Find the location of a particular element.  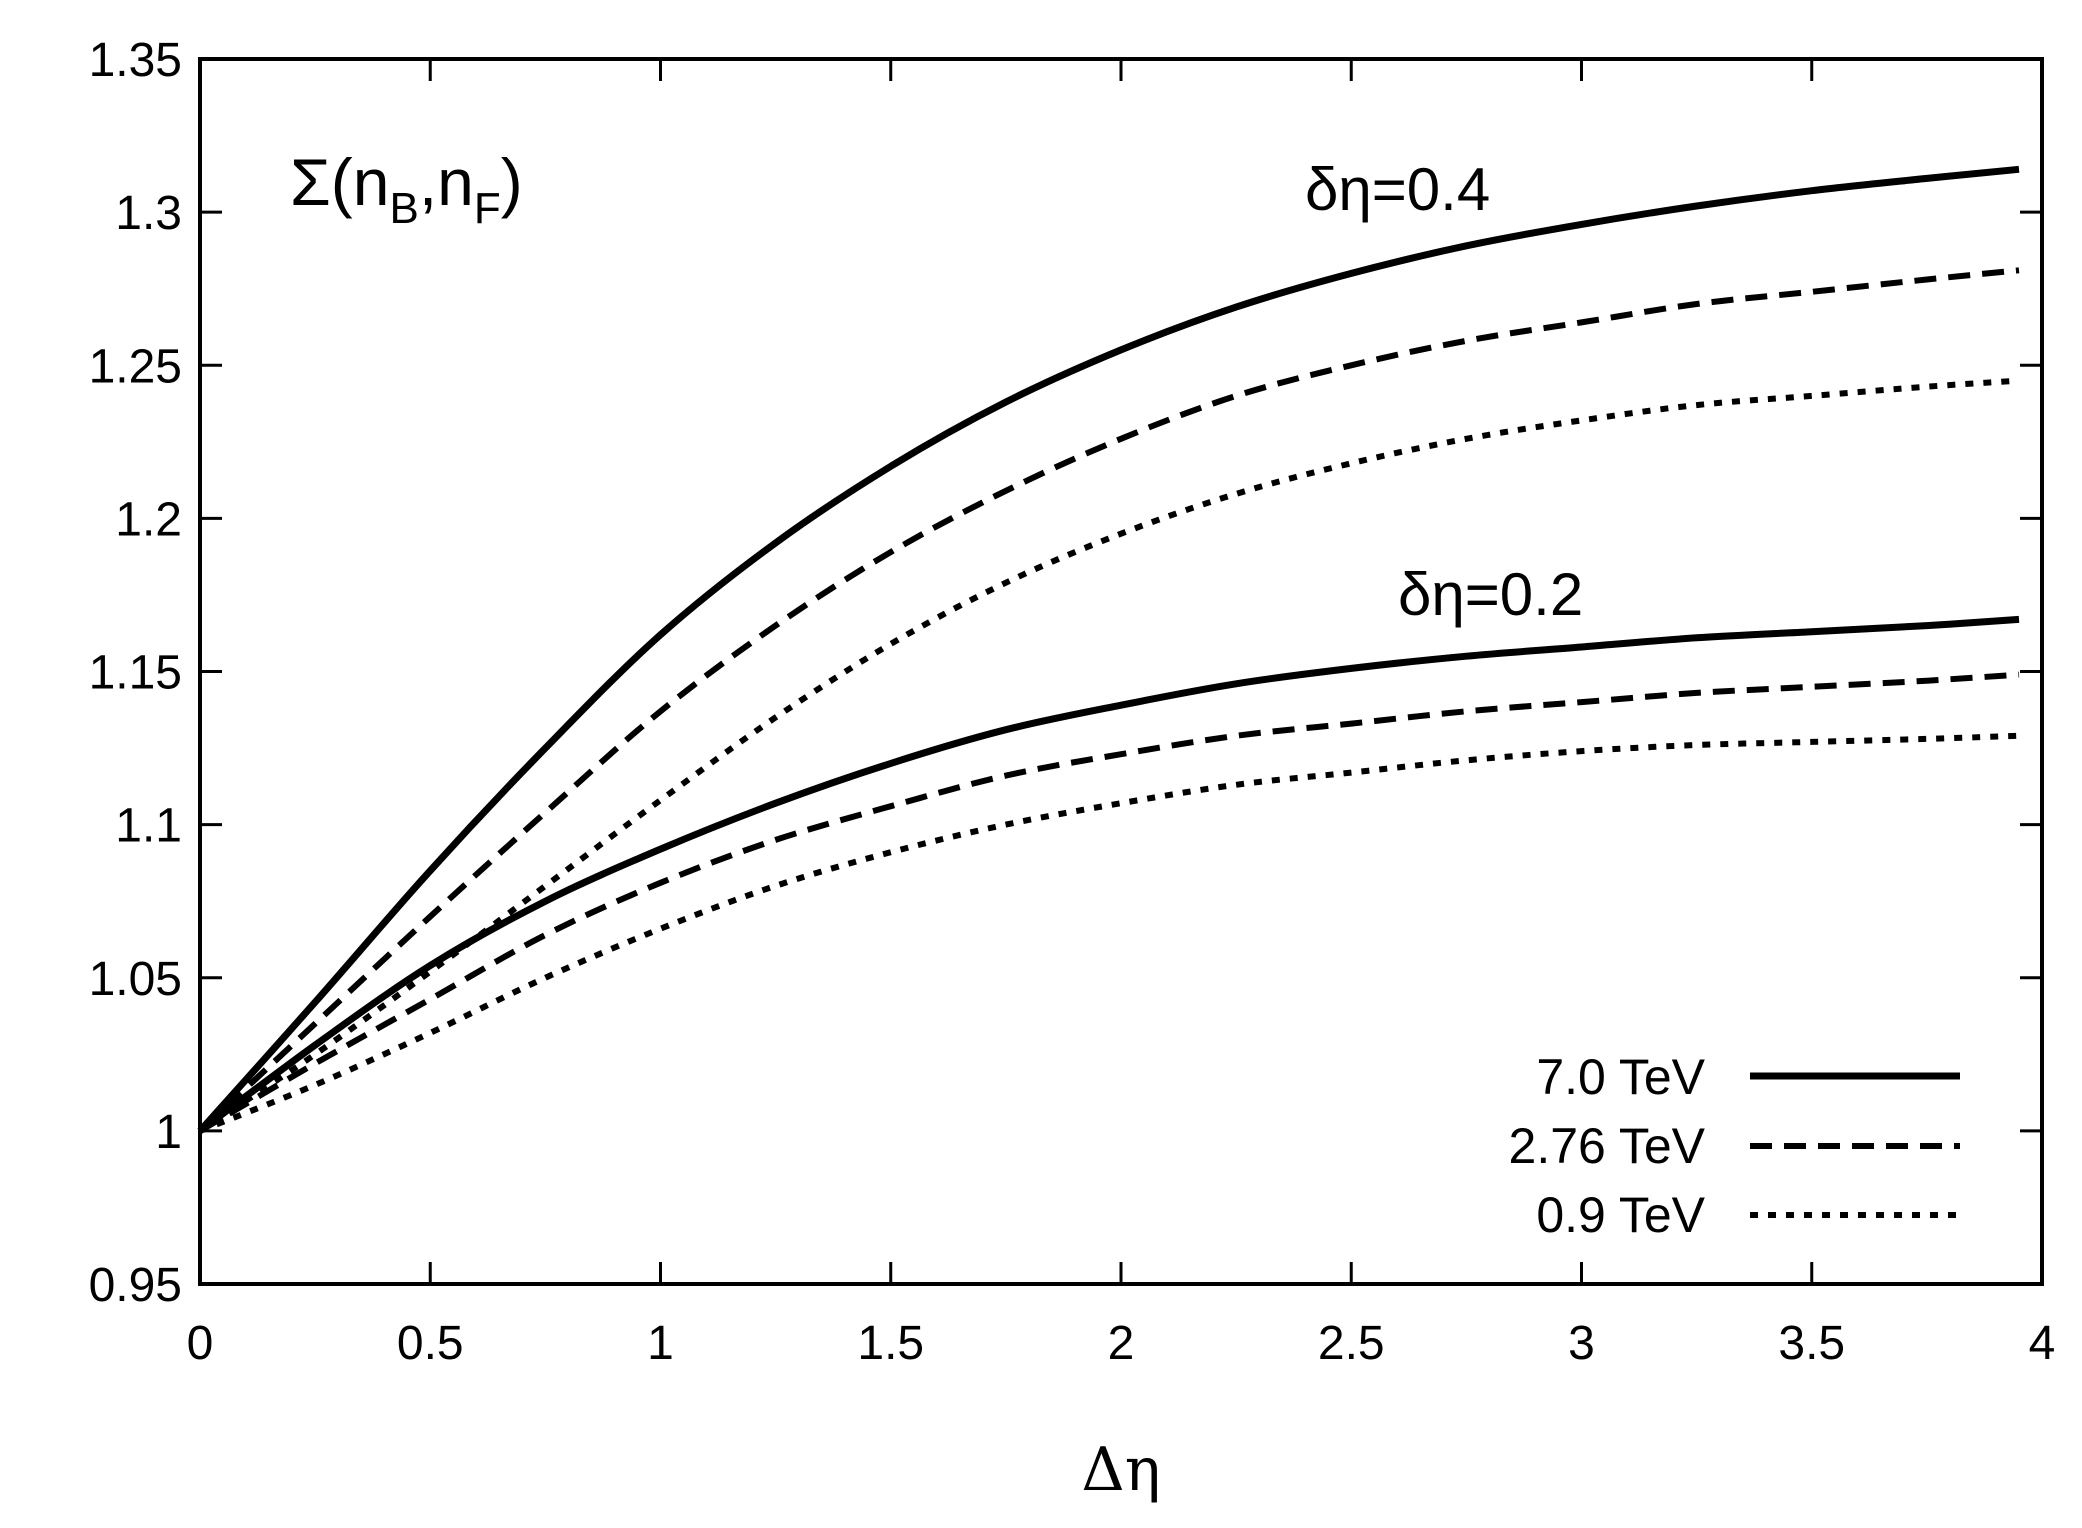

y-tick-label: 1.25 is located at coordinates (135, 366).